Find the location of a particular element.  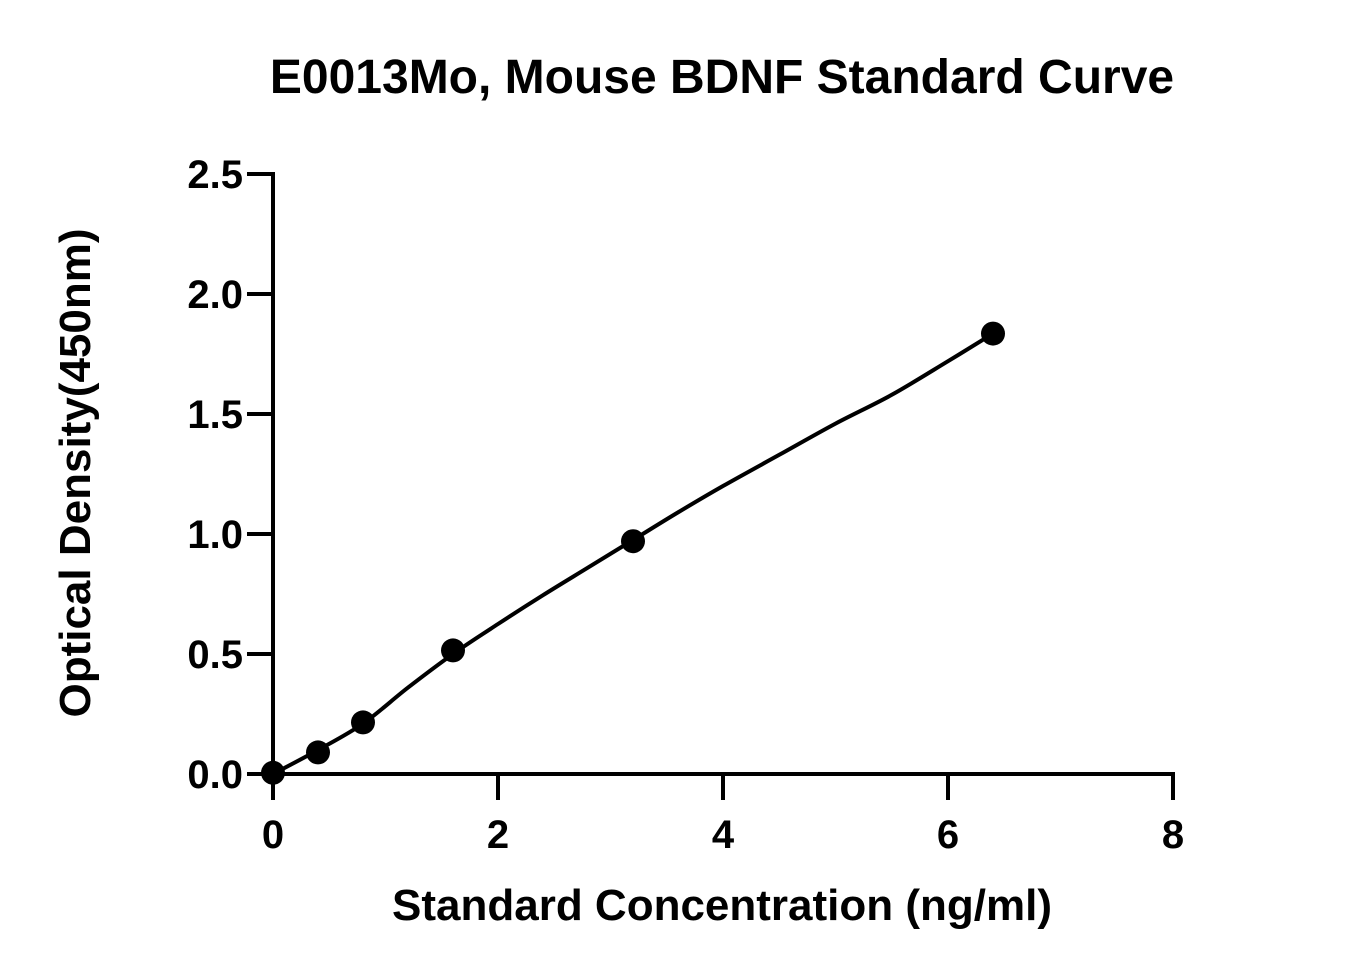

y-tick-label: 0.5 is located at coordinates (215, 655).